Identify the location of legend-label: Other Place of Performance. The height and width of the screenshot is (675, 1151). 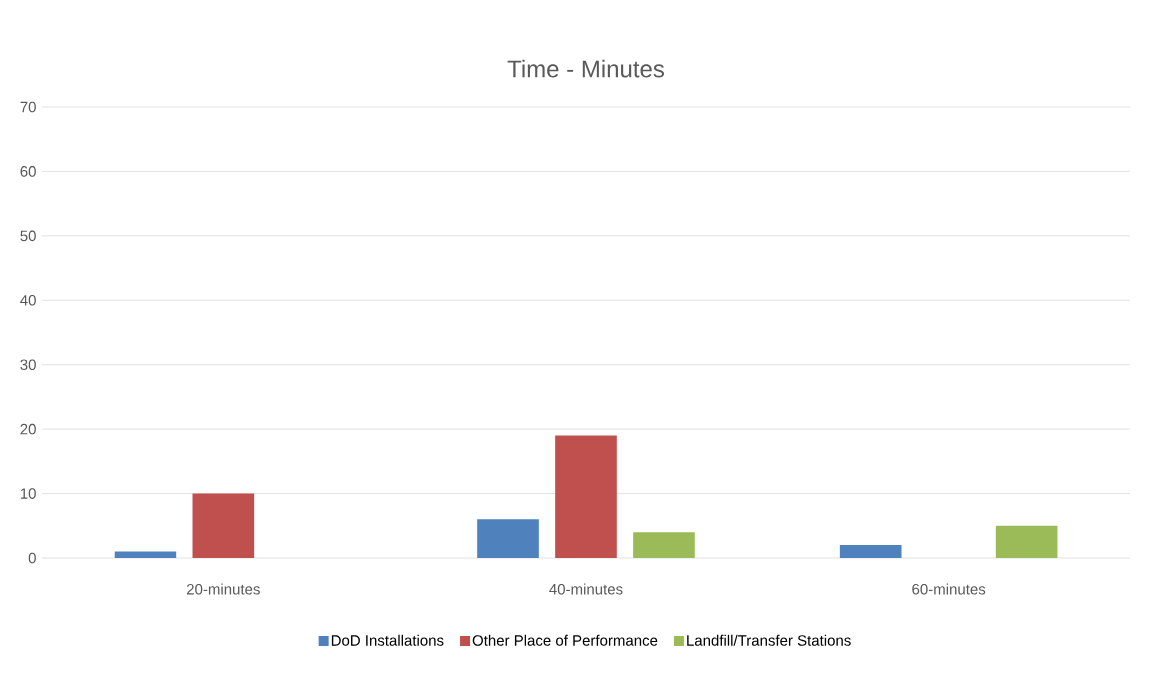
(565, 640).